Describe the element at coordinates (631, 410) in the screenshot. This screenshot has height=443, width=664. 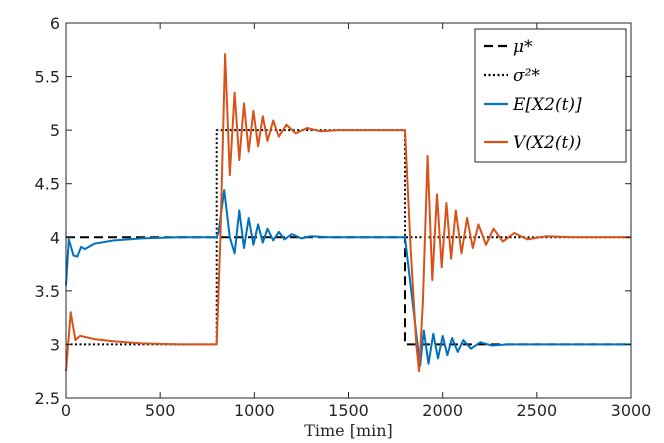
I see `x-tick-label: 3000` at that location.